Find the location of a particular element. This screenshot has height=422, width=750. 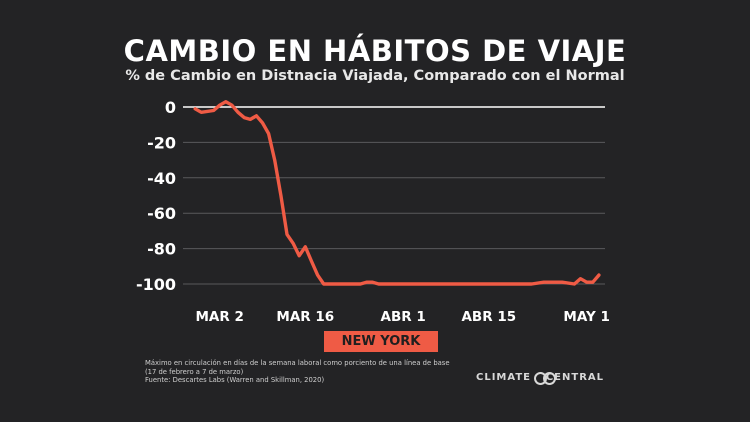

brand-right-text: CENTRAL is located at coordinates (574, 377).